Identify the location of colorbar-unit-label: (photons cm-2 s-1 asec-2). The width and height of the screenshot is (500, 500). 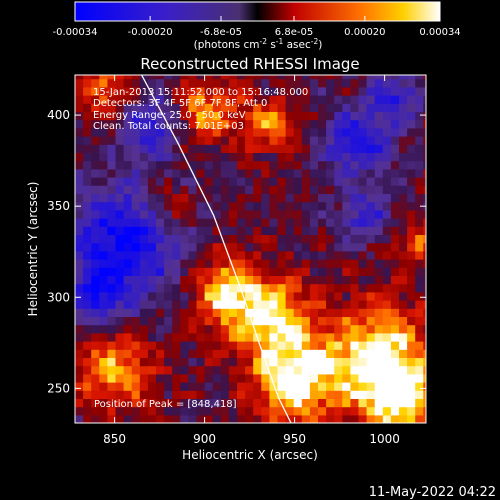
(258, 44).